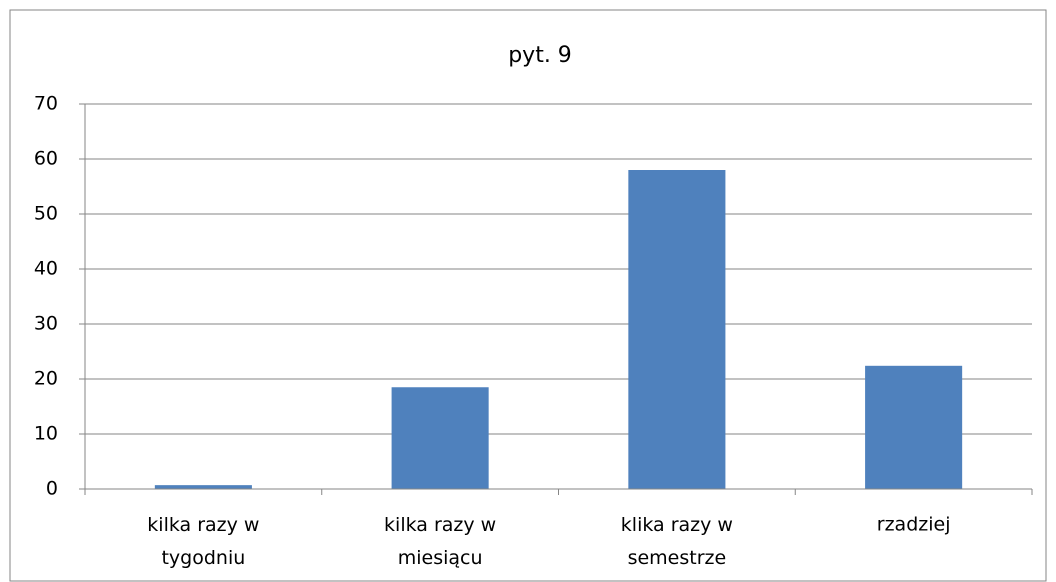 This screenshot has width=1056, height=582. I want to click on x-tick-label: kilka razy w tygodniu, so click(203, 541).